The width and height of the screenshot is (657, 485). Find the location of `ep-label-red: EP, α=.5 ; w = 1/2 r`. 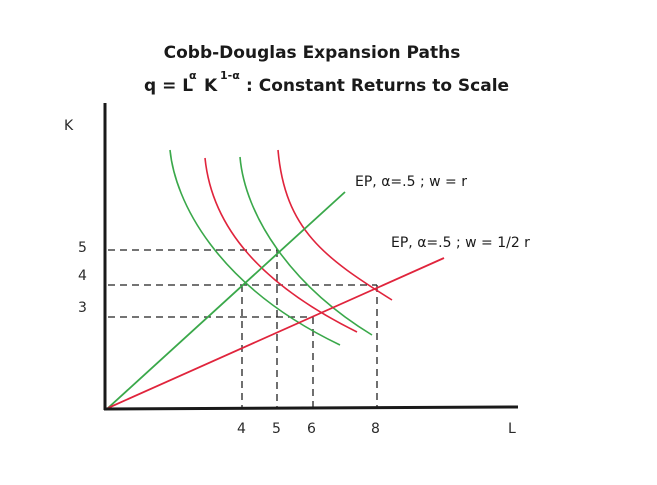

ep-label-red: EP, α=.5 ; w = 1/2 r is located at coordinates (460, 243).